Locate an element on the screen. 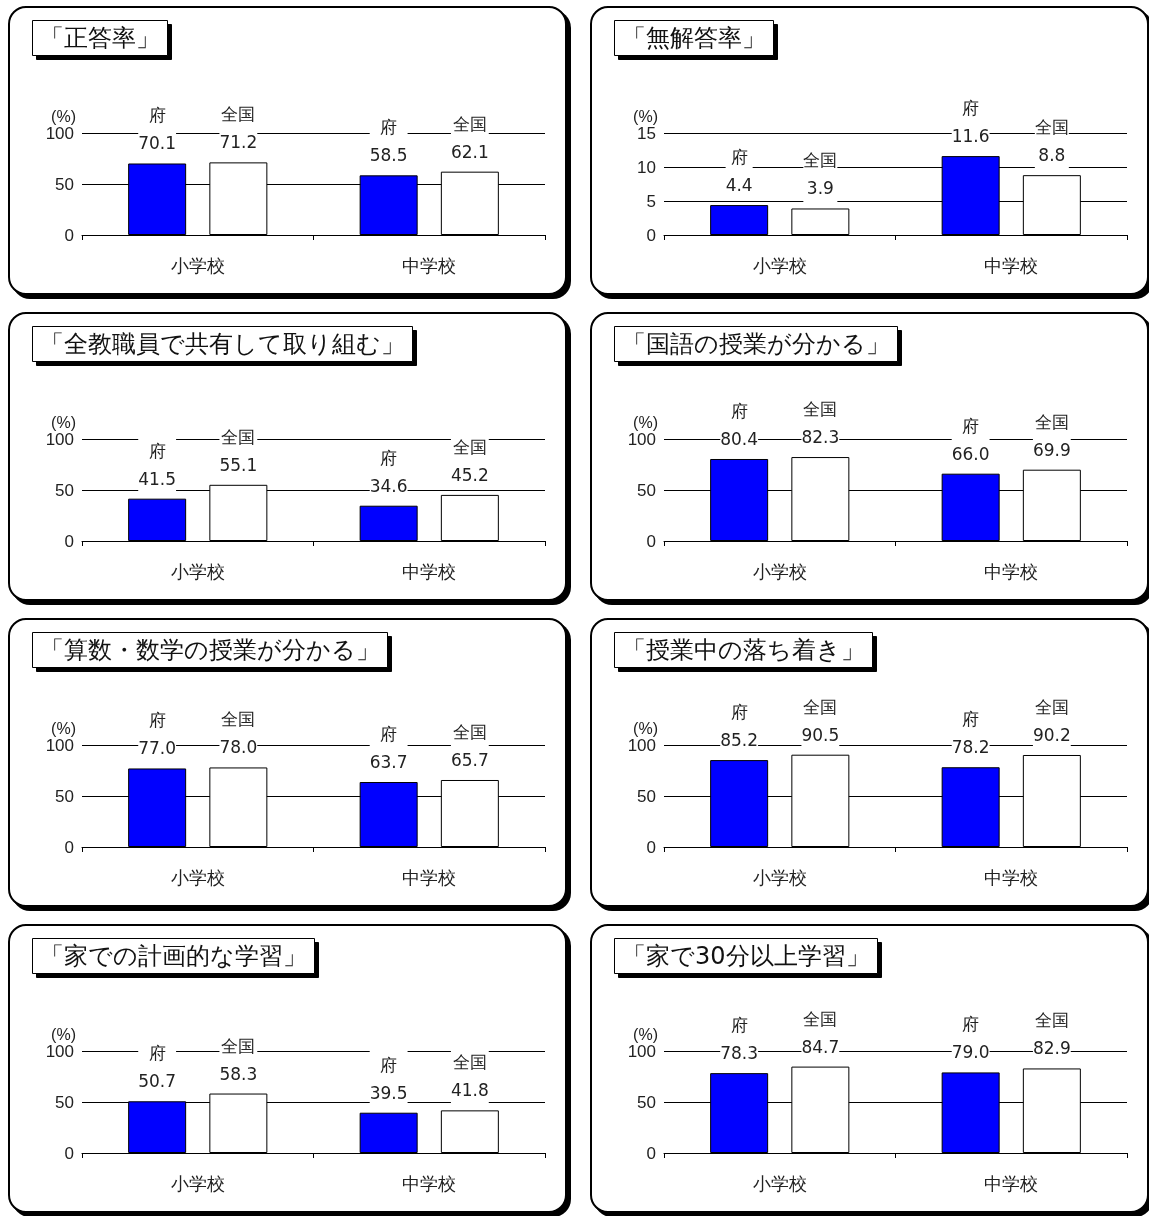  chart-title: 「家で30分以上学習」 is located at coordinates (746, 956).